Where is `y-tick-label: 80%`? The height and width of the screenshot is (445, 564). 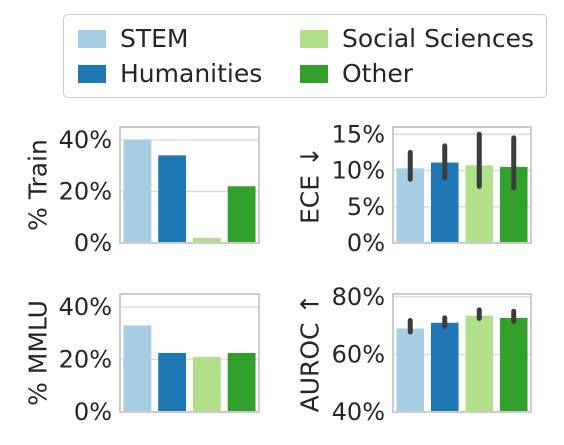 y-tick-label: 80% is located at coordinates (358, 297).